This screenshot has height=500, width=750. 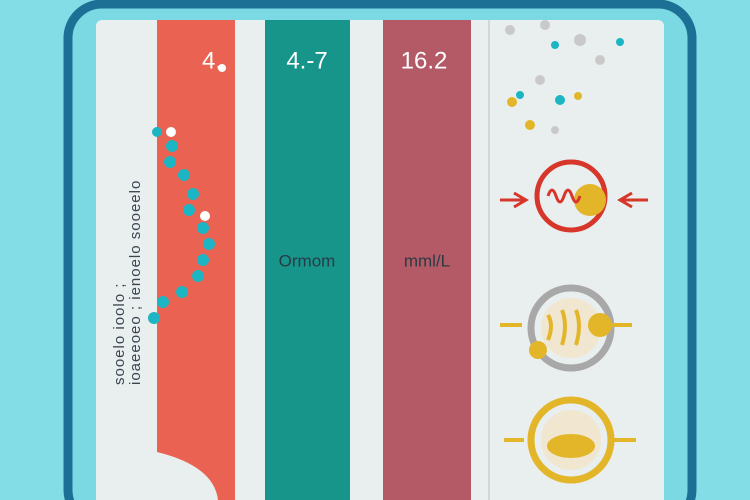 I want to click on column-value: 16.2, so click(x=424, y=60).